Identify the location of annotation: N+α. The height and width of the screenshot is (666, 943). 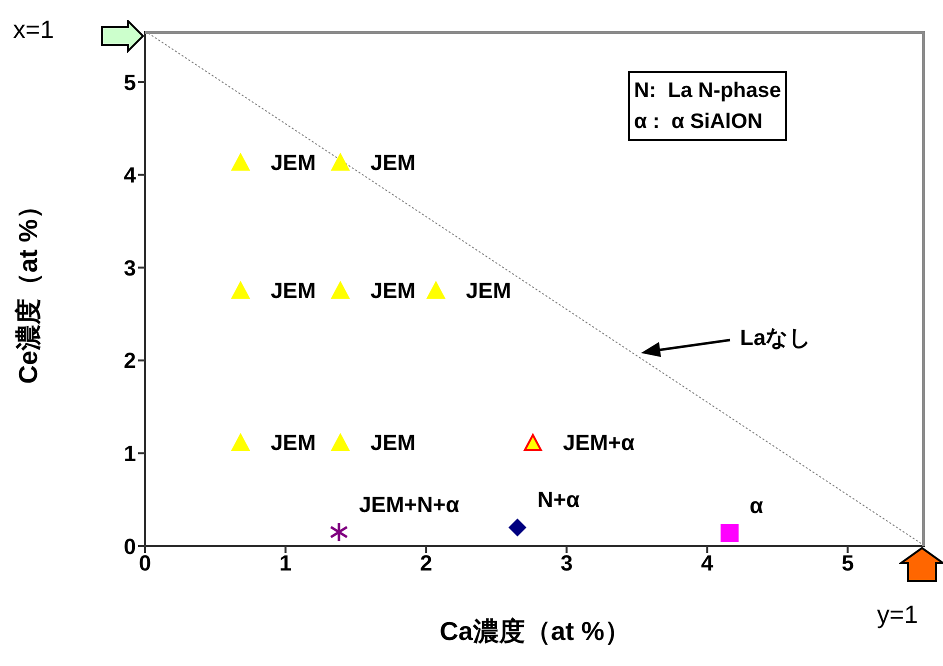
(558, 500).